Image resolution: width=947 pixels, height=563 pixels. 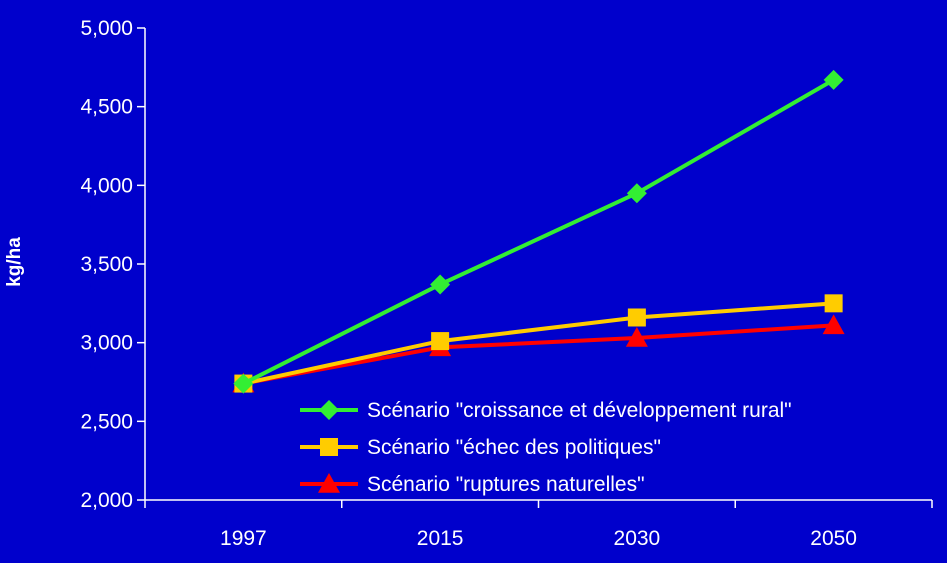 What do you see at coordinates (106, 264) in the screenshot?
I see `y-tick-label: 3,500` at bounding box center [106, 264].